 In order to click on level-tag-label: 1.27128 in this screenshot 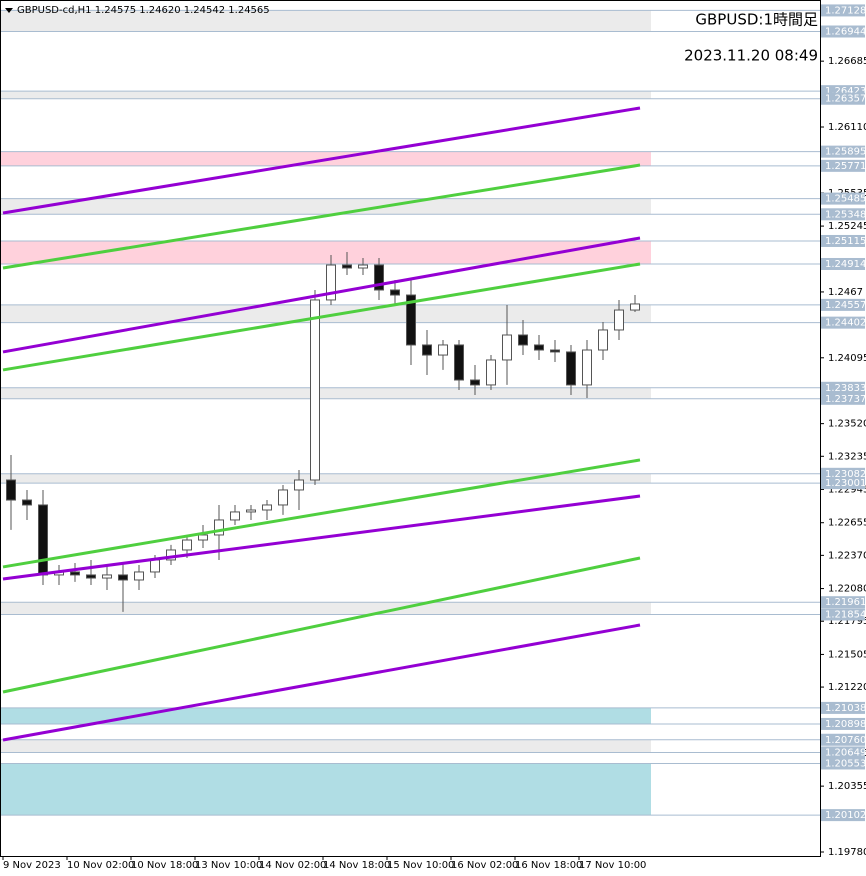, I will do `click(845, 10)`.